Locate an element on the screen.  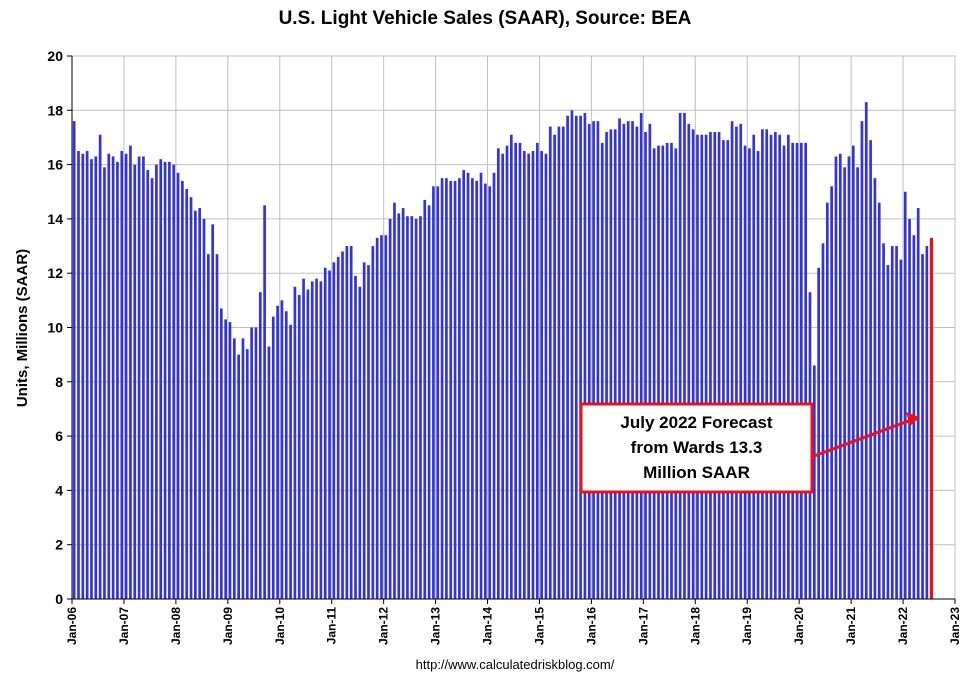
y-axis-title: Units, Millions (SAAR) is located at coordinates (22, 328).